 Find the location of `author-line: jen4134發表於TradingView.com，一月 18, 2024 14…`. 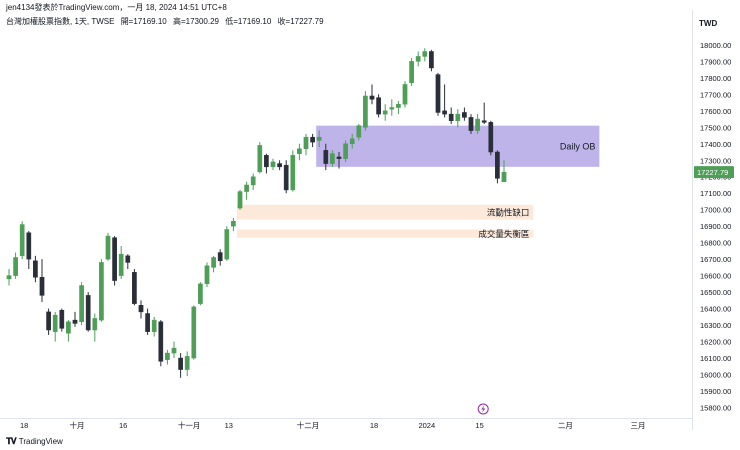

author-line: jen4134發表於TradingView.com，一月 18, 2024 14… is located at coordinates (116, 7).